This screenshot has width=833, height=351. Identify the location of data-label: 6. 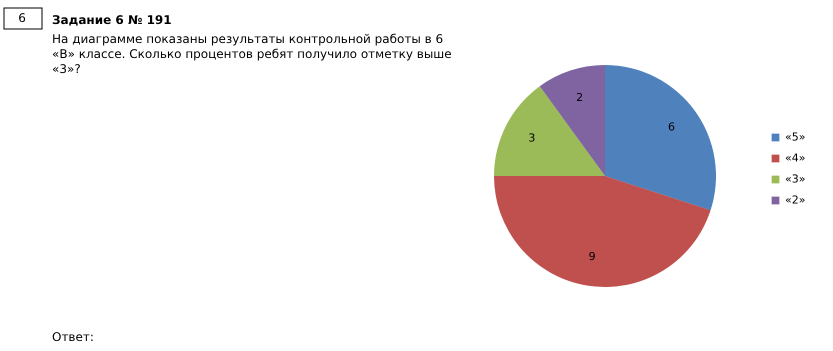
(671, 127).